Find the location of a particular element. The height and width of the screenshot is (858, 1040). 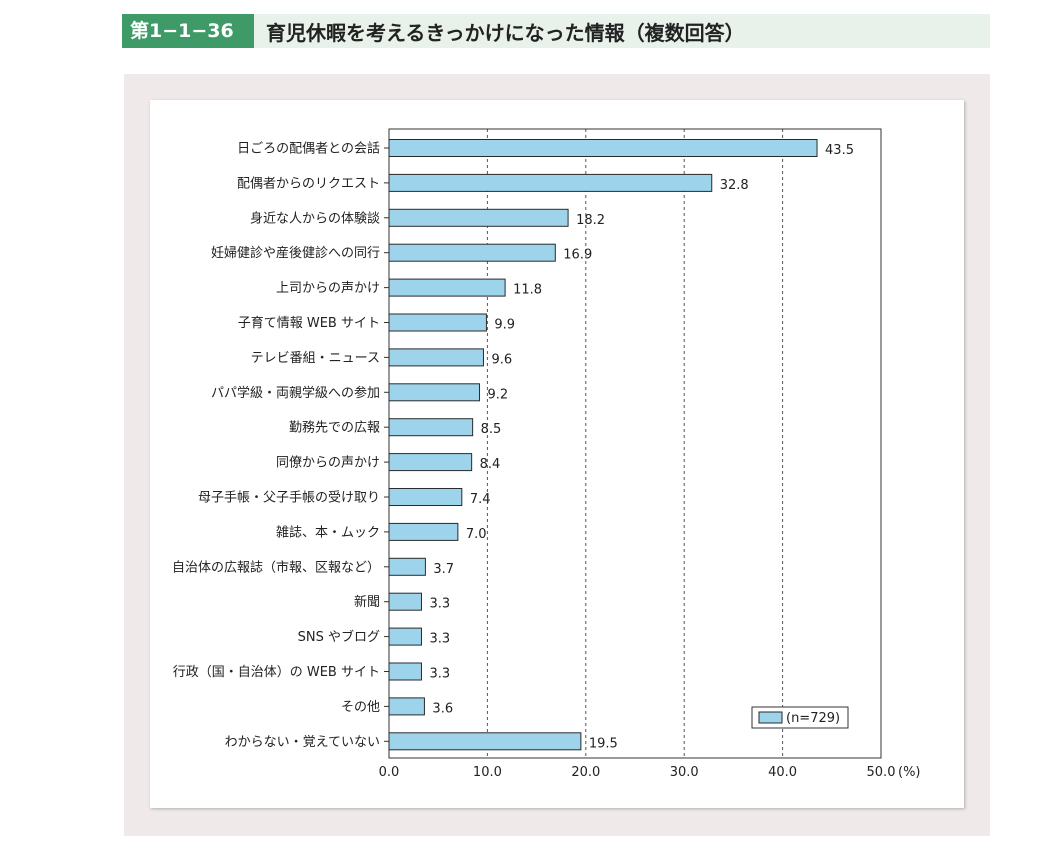

category-label: SNS やブログ is located at coordinates (339, 637).